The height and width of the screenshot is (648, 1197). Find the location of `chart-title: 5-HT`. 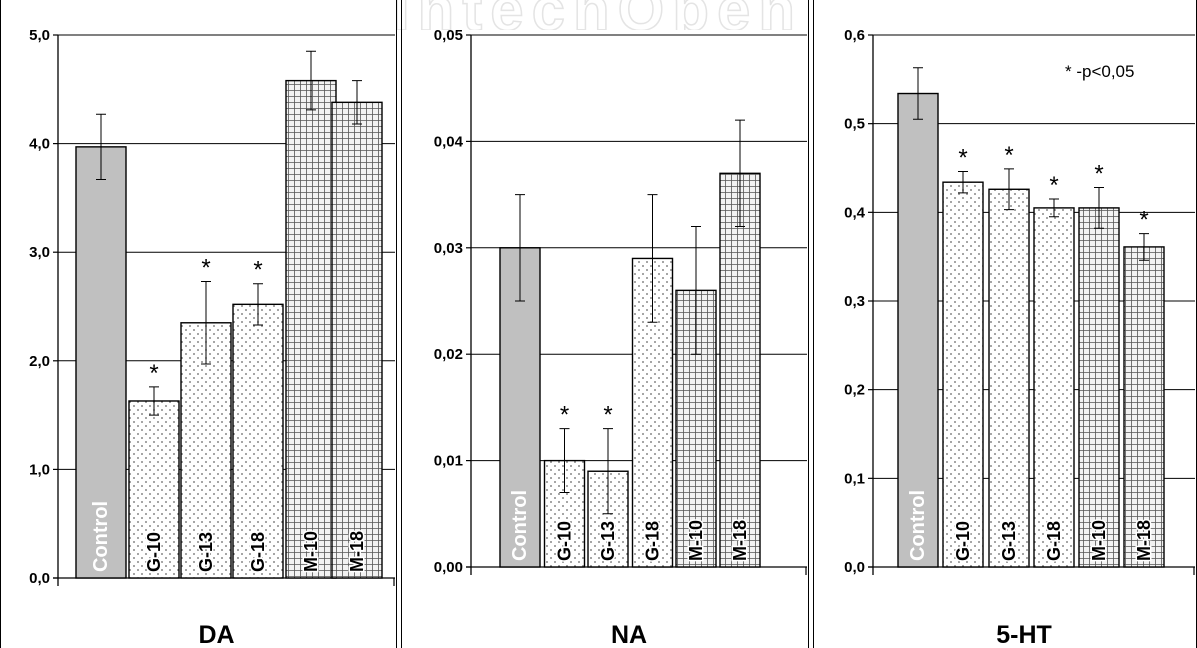

chart-title: 5-HT is located at coordinates (1024, 634).